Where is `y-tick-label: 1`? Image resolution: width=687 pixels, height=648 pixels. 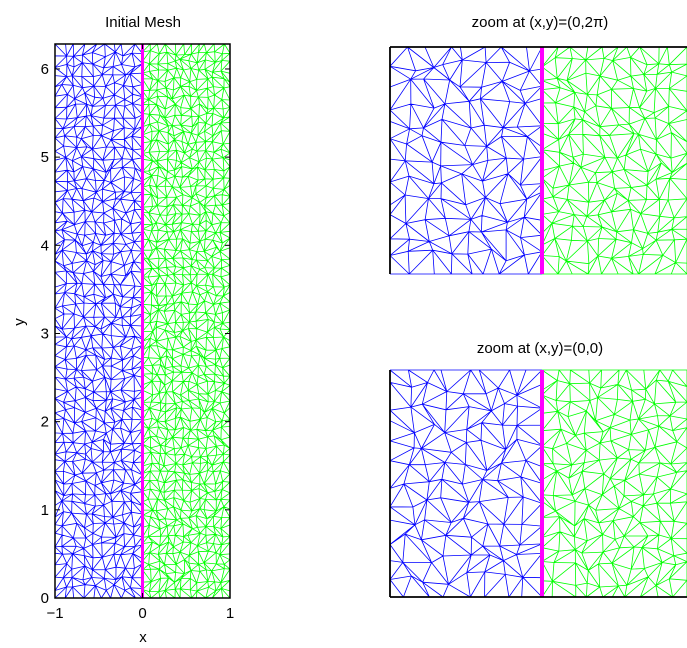
y-tick-label: 1 is located at coordinates (45, 510).